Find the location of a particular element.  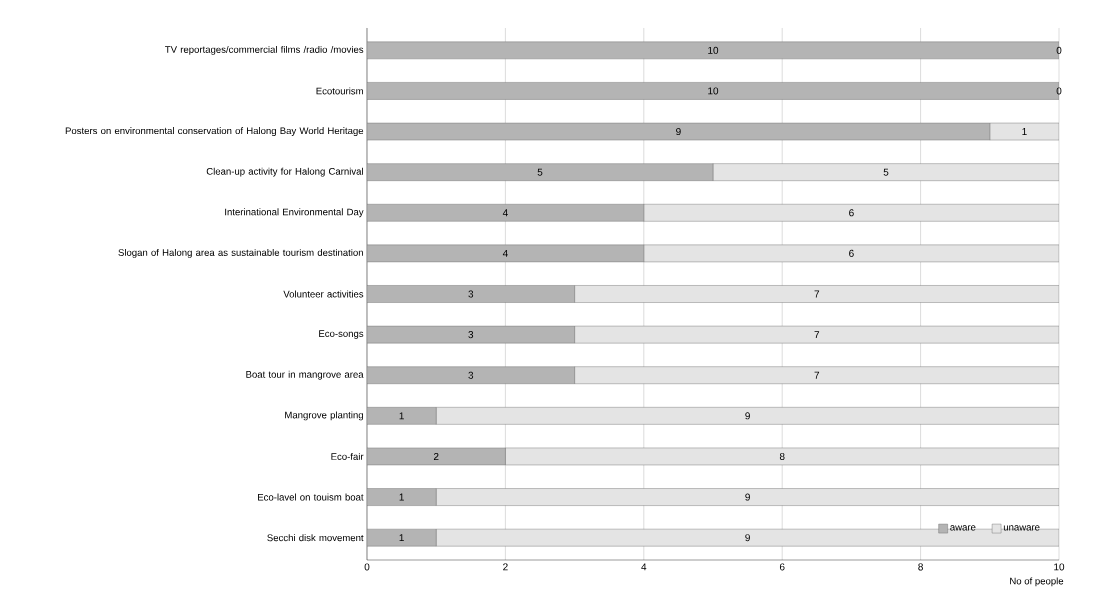

y-tick-label: Mangrove planting is located at coordinates (324, 416).